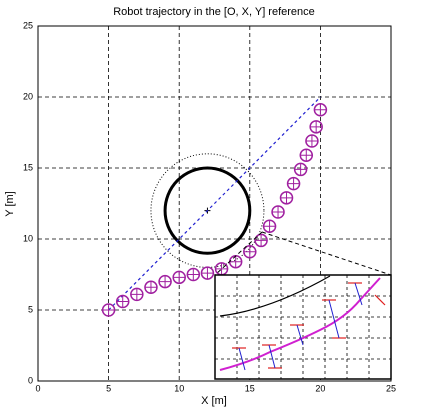 This screenshot has width=423, height=412. Describe the element at coordinates (320, 388) in the screenshot. I see `x-tick-label: 20` at that location.